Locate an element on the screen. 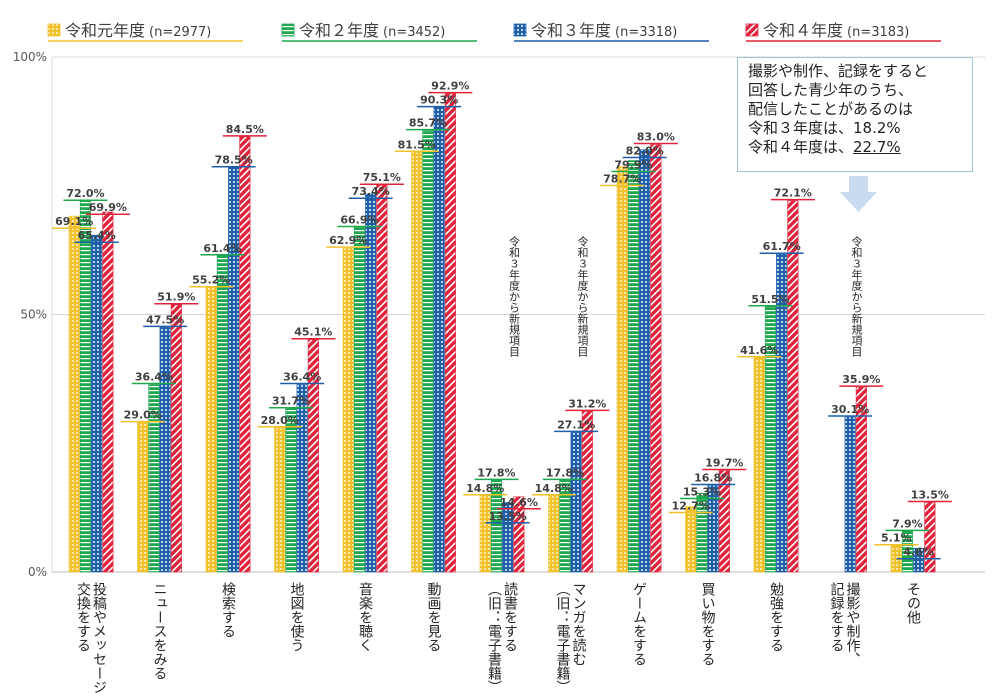 The width and height of the screenshot is (1000, 700). callout-line: 配信したことがあるのは is located at coordinates (831, 109).